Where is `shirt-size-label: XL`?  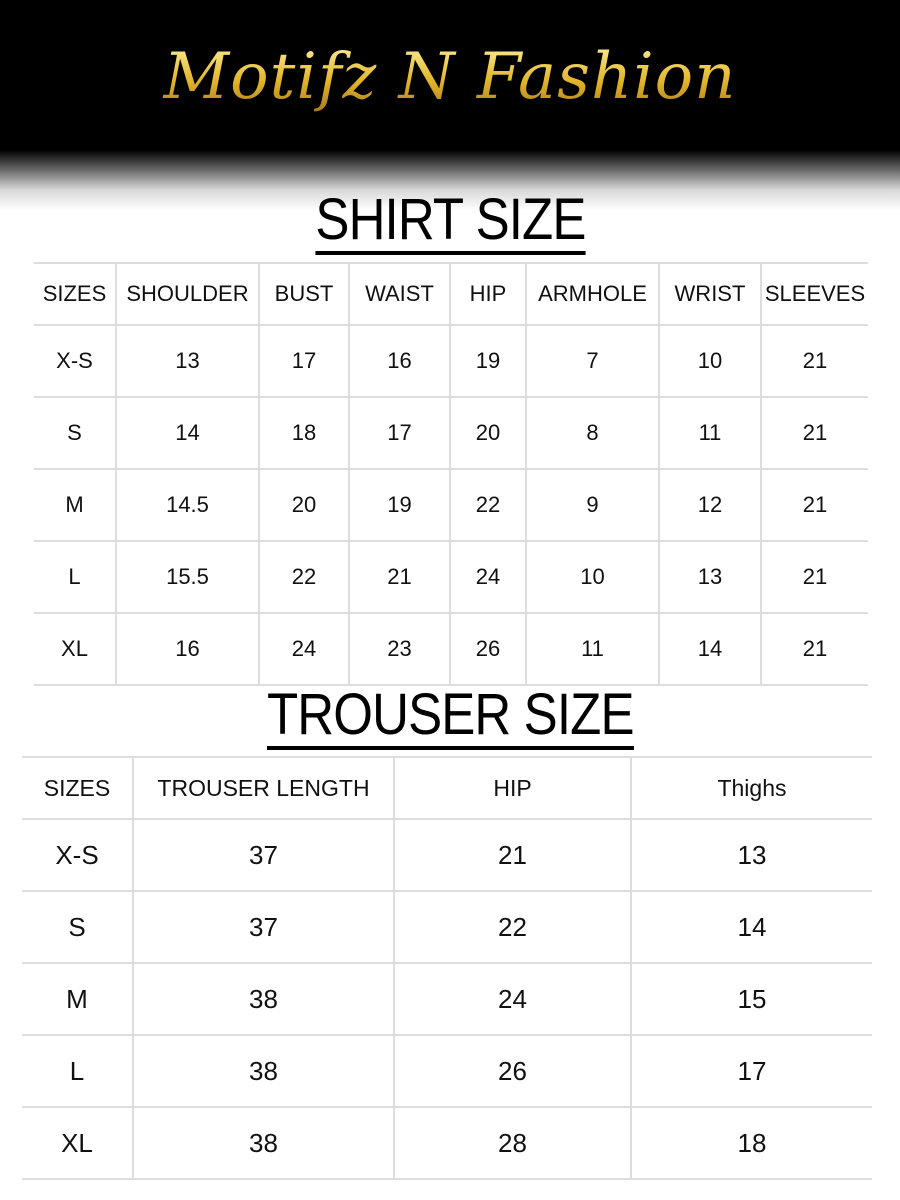
shirt-size-label: XL is located at coordinates (75, 650).